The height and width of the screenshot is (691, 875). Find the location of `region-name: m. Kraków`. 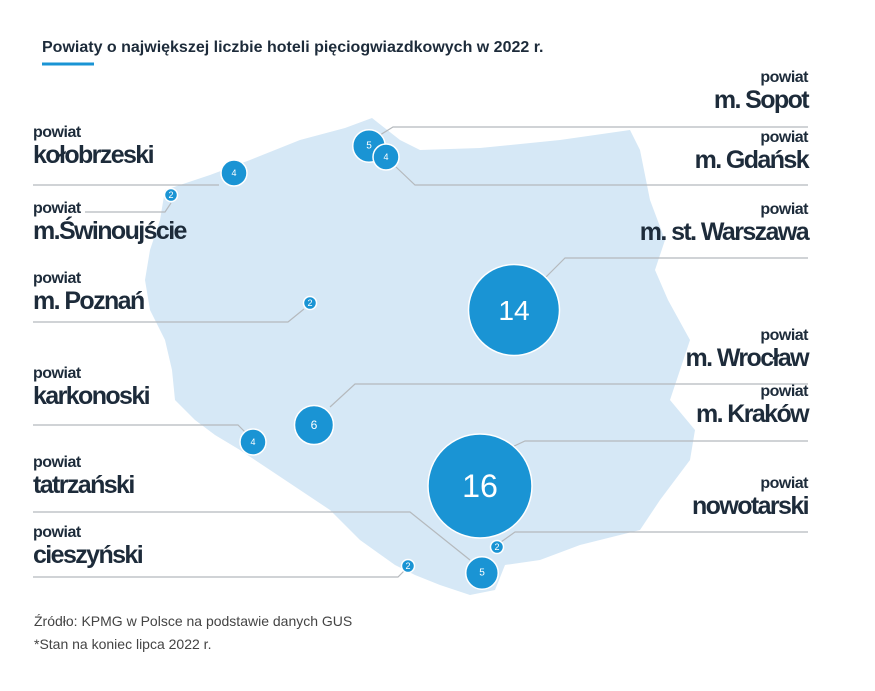

region-name: m. Kraków is located at coordinates (753, 414).